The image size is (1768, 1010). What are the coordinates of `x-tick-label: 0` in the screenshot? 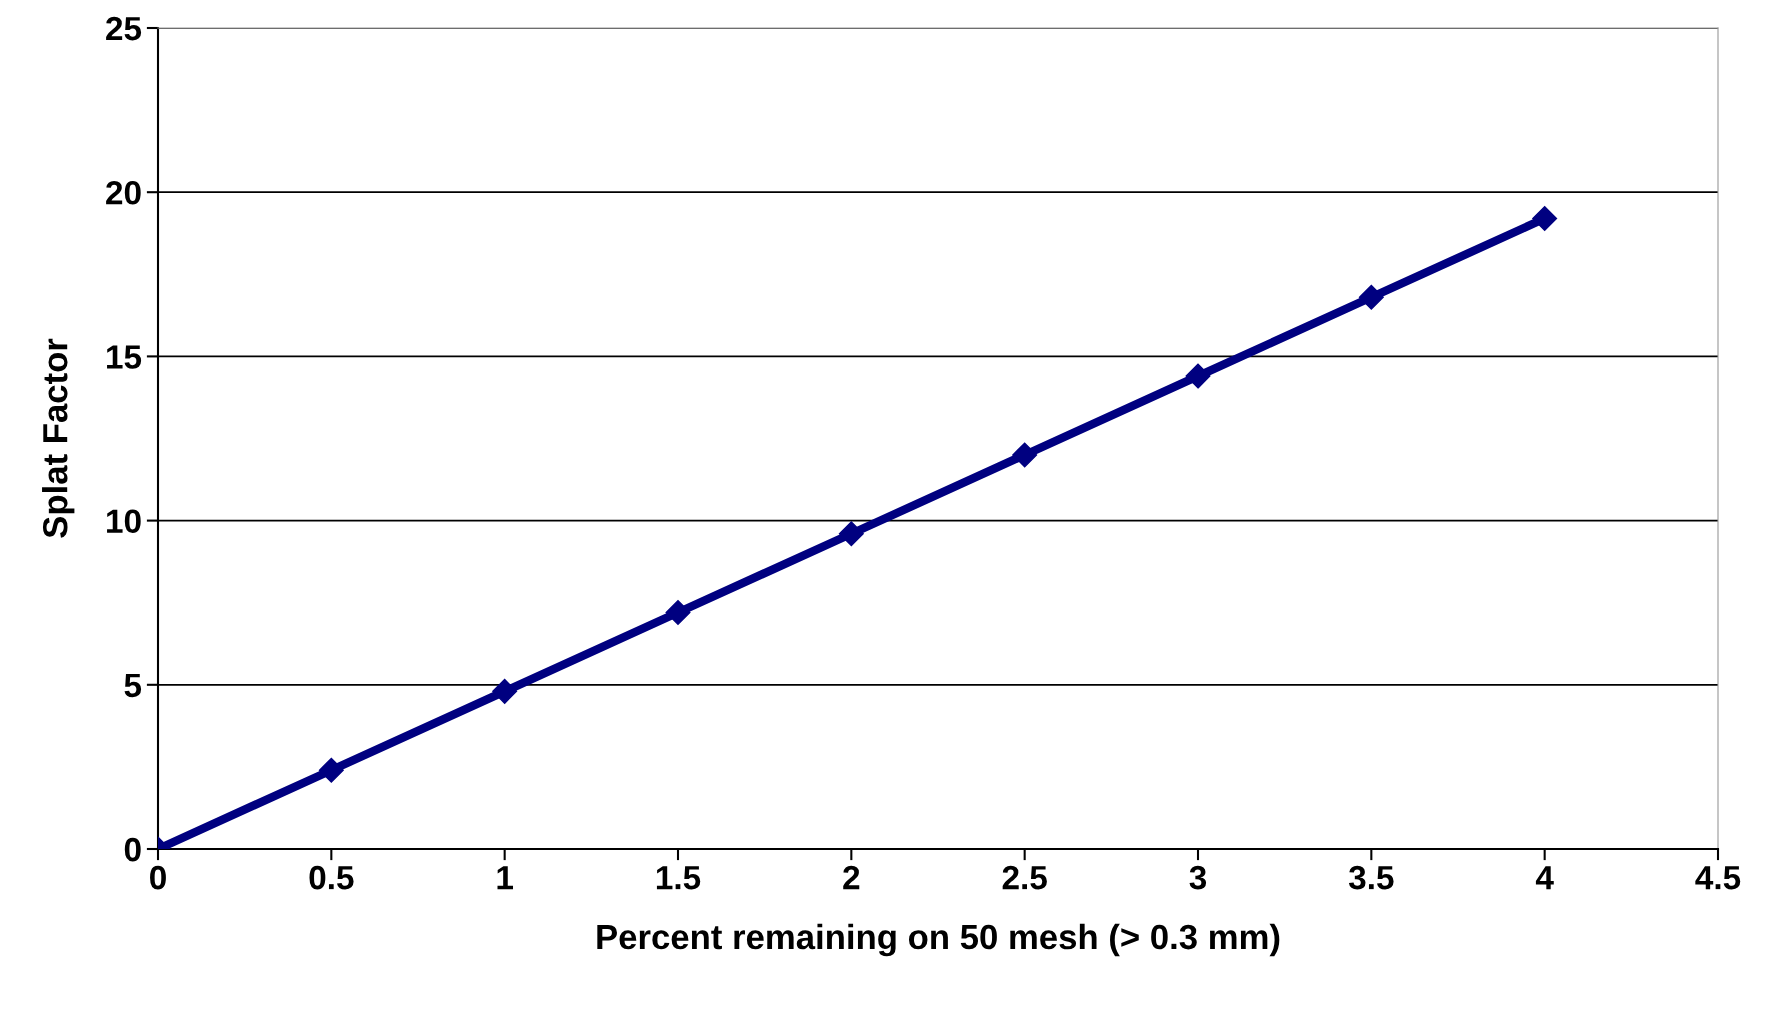 It's located at (158, 877).